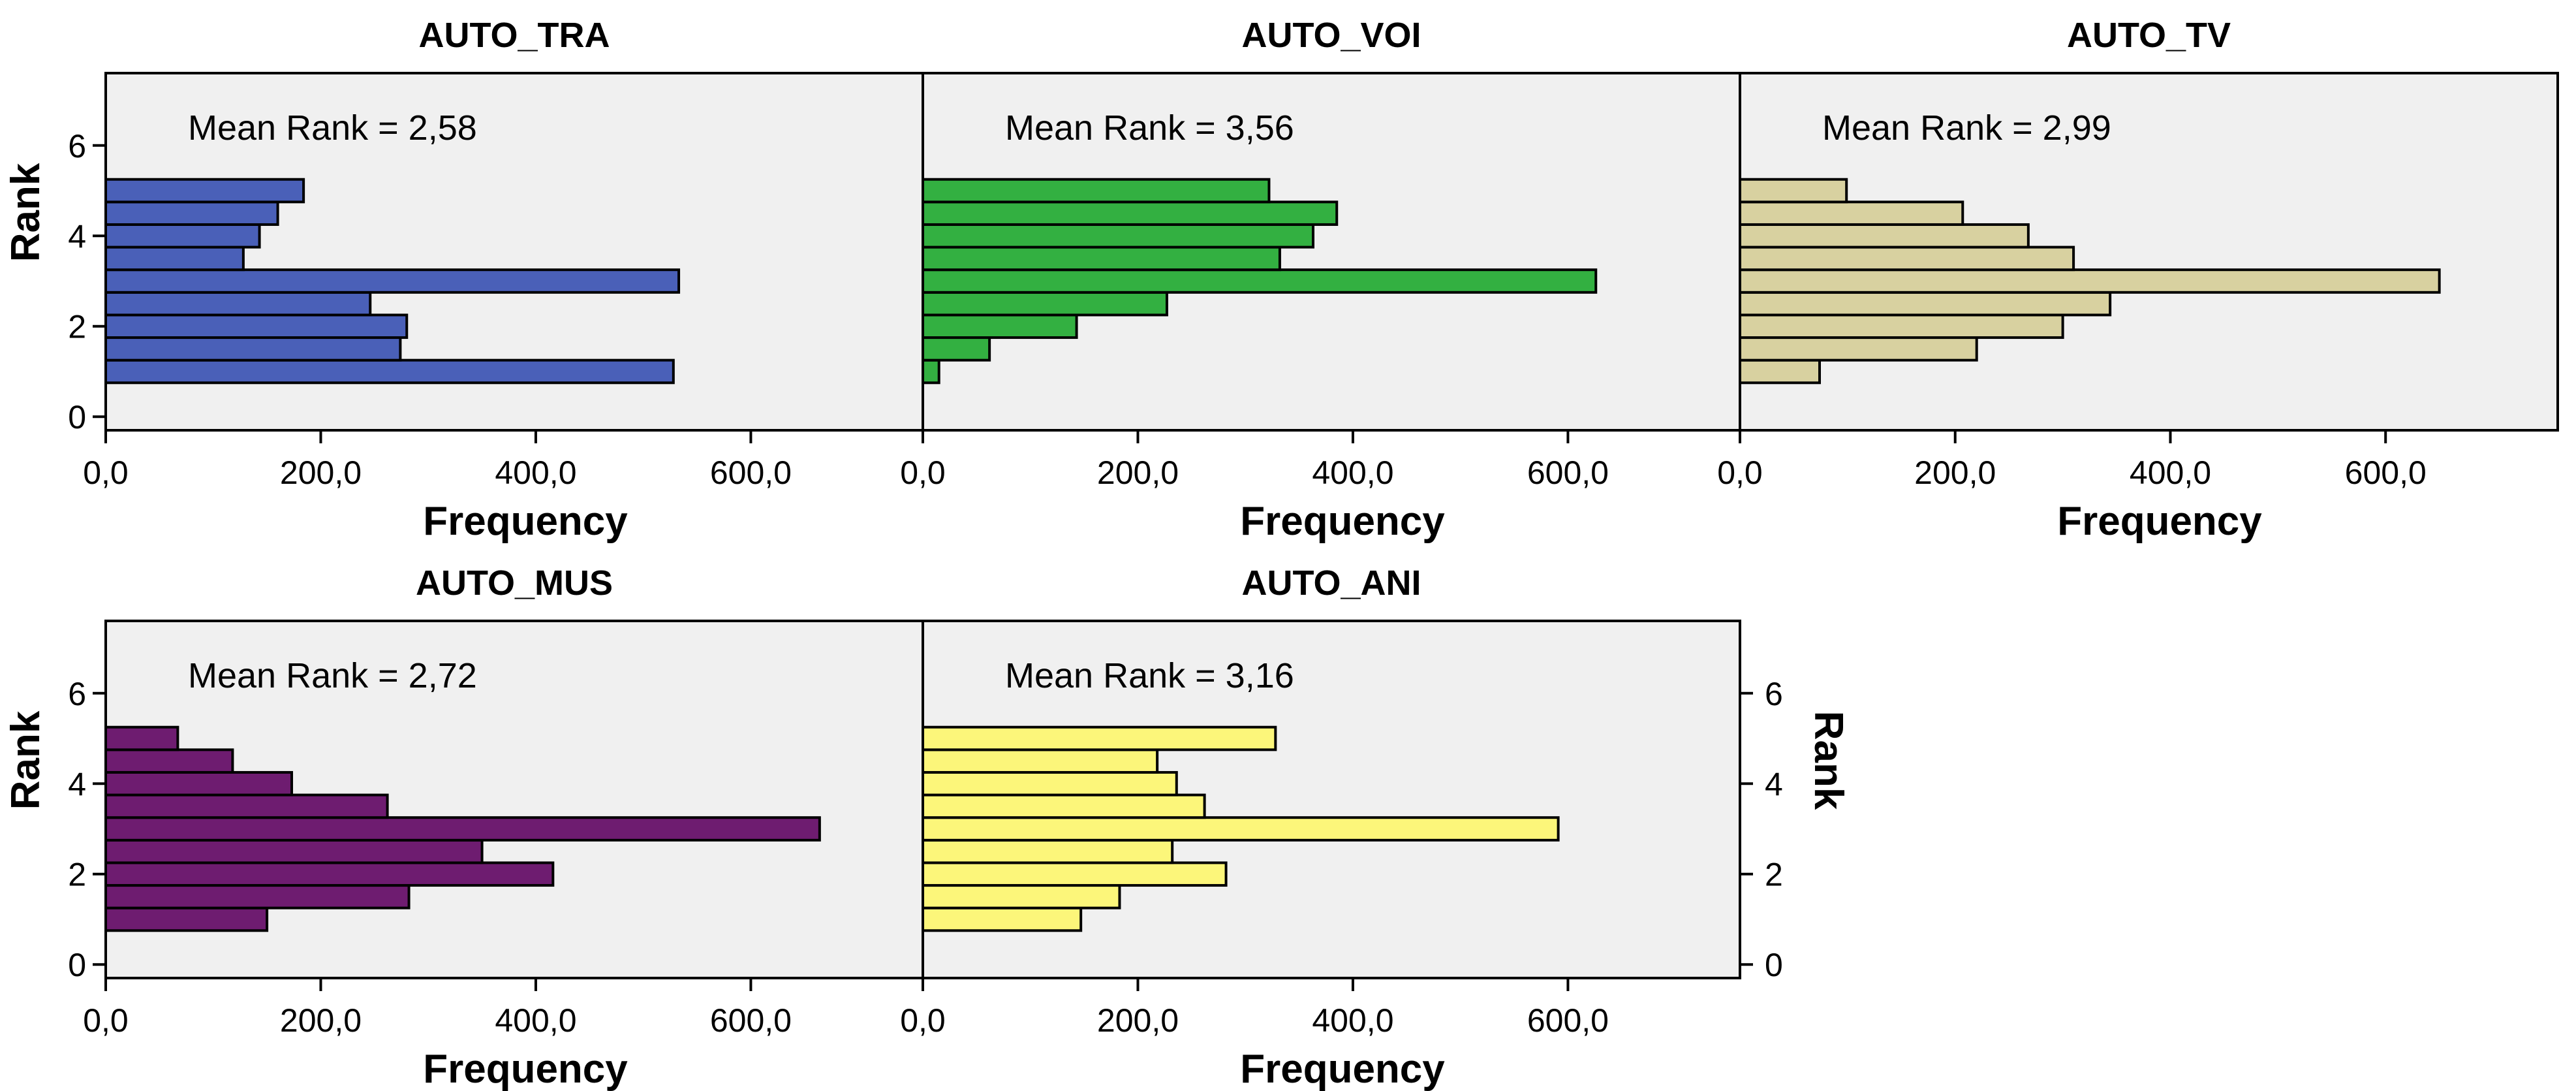 The height and width of the screenshot is (1091, 2576). I want to click on mean-rank-annotation: Mean Rank = 3,16, so click(1149, 675).